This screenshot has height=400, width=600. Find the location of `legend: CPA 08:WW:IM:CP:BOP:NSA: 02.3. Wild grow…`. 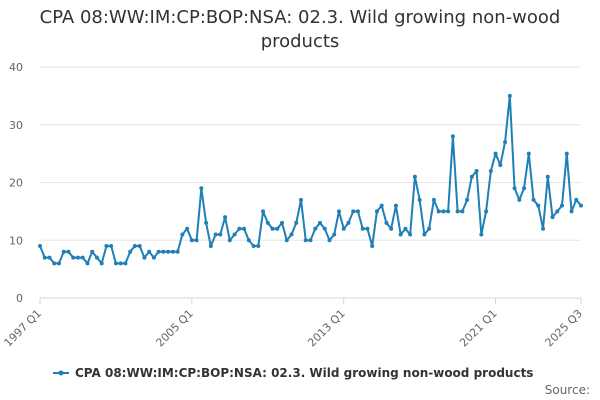

legend: CPA 08:WW:IM:CP:BOP:NSA: 02.3. Wild grow… is located at coordinates (293, 373).